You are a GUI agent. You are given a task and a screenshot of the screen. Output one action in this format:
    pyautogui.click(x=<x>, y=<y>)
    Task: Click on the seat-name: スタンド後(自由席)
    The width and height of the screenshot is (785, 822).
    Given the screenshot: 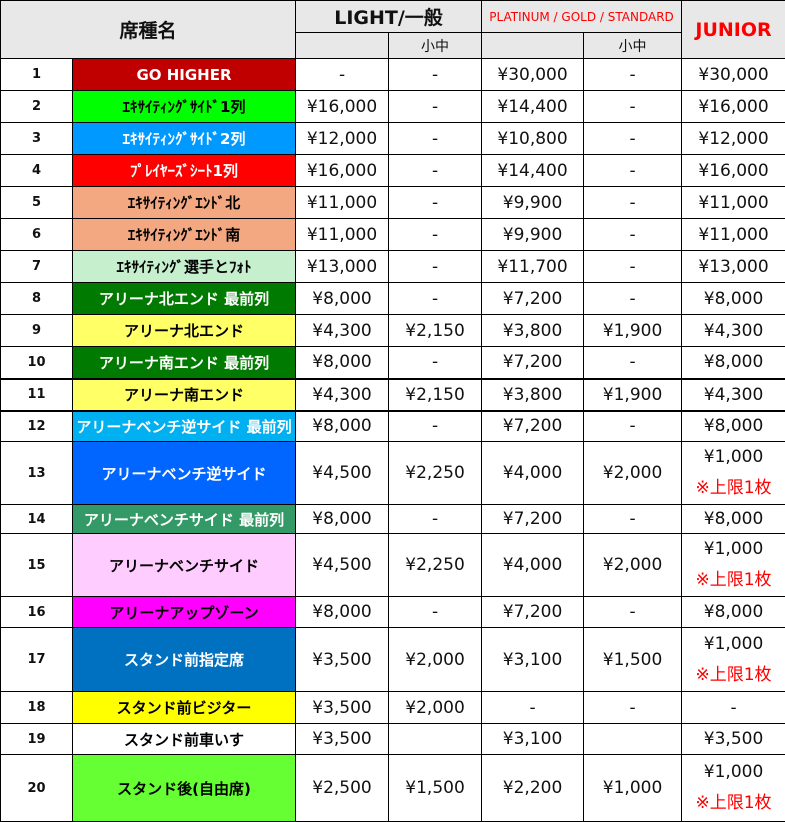 What is the action you would take?
    pyautogui.click(x=184, y=788)
    